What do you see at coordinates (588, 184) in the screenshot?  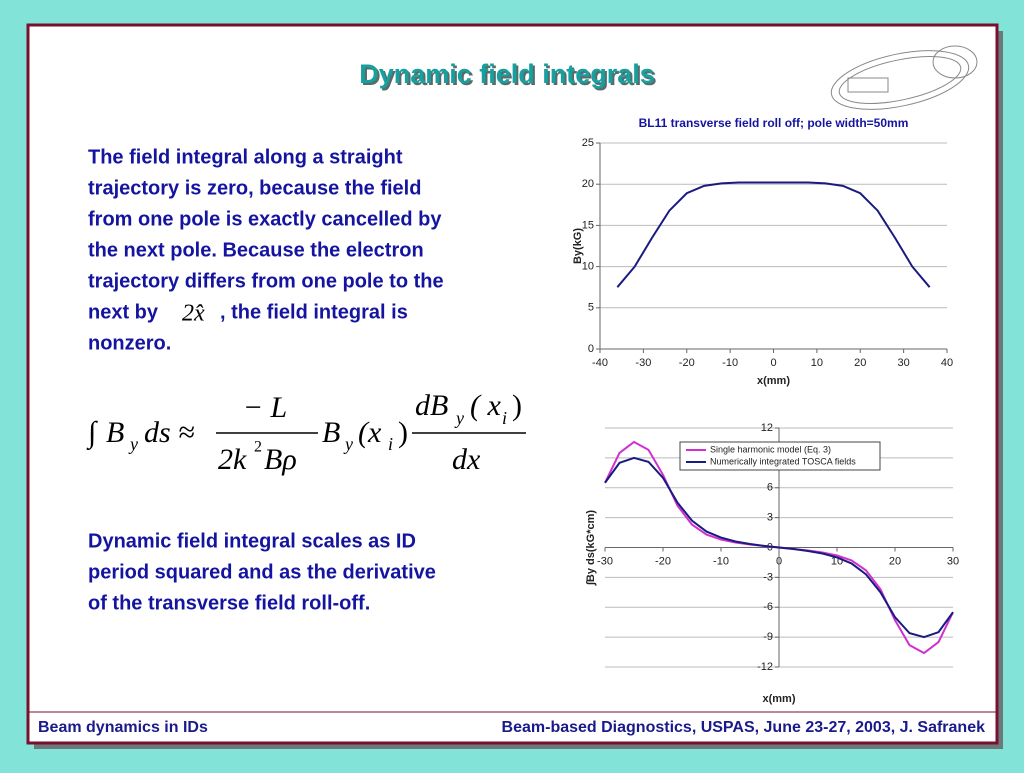 I see `y-tick-label: 20` at bounding box center [588, 184].